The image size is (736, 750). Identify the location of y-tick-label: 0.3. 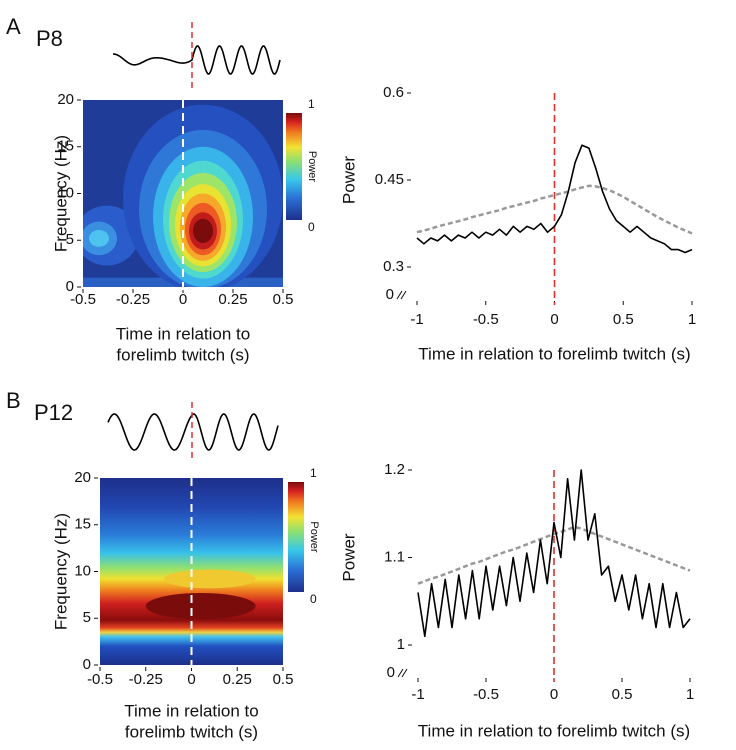
(393, 266).